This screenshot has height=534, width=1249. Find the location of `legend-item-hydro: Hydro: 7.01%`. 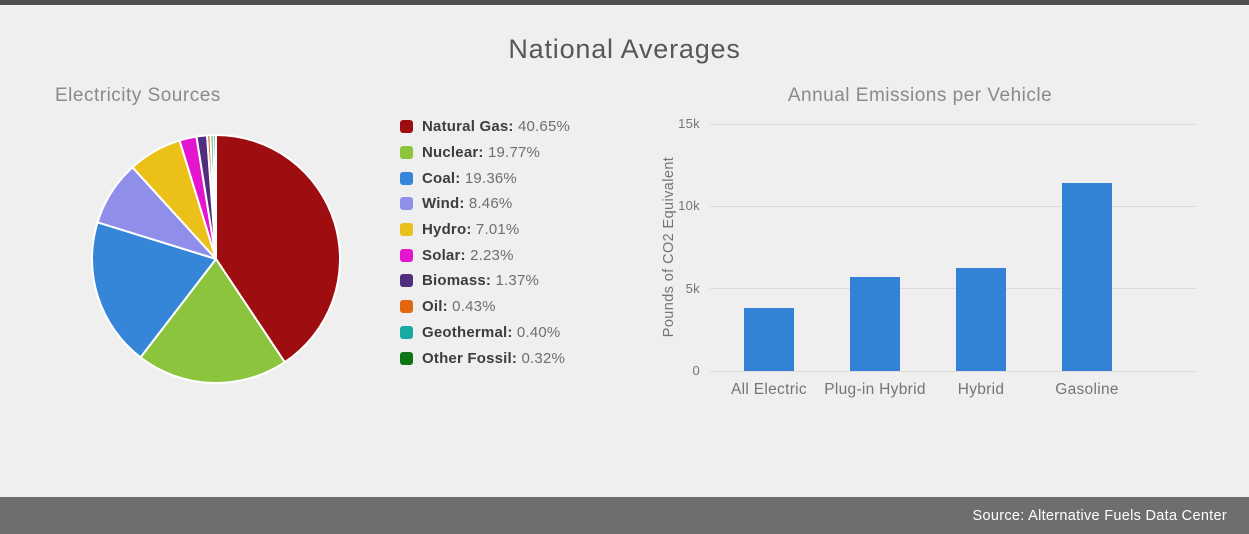

legend-item-hydro: Hydro: 7.01% is located at coordinates (485, 230).